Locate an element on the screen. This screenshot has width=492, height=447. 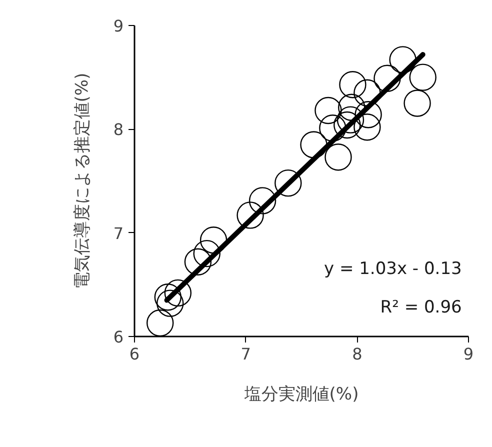
y-axis-title: 電気伝導度による推定値(%) is located at coordinates (82, 181).